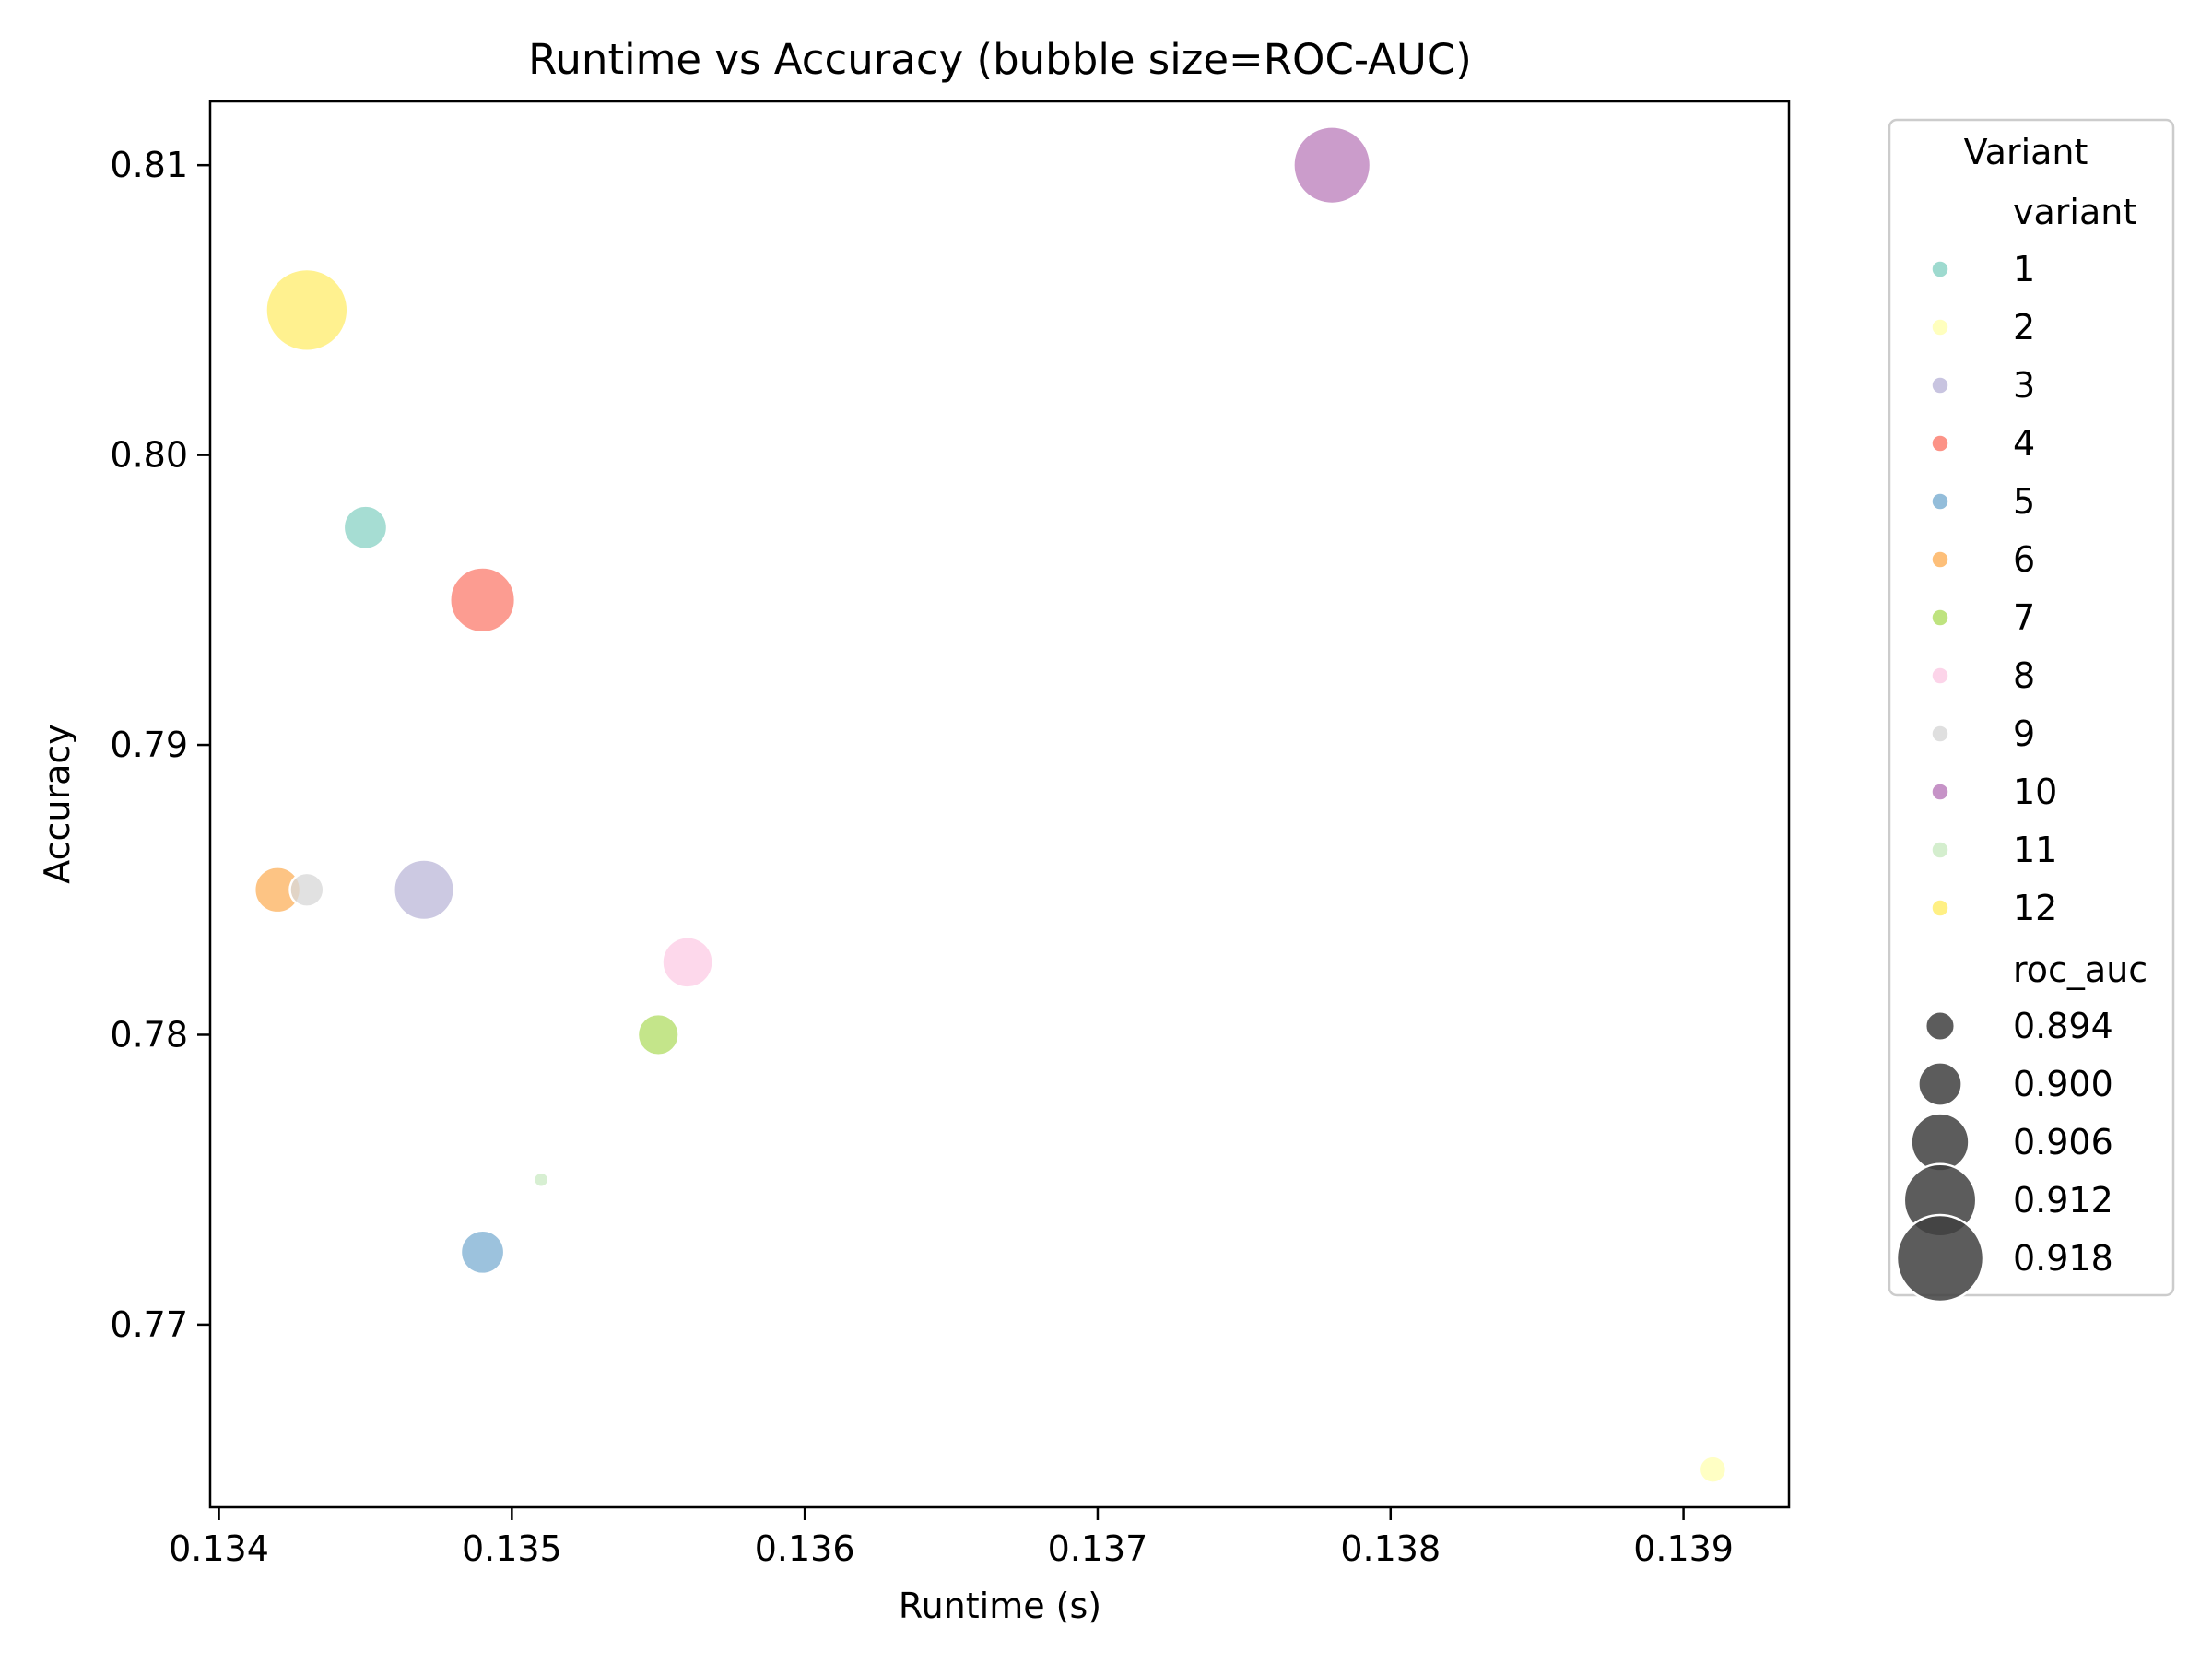  I want to click on x-tick-label: 0.139, so click(1683, 1548).